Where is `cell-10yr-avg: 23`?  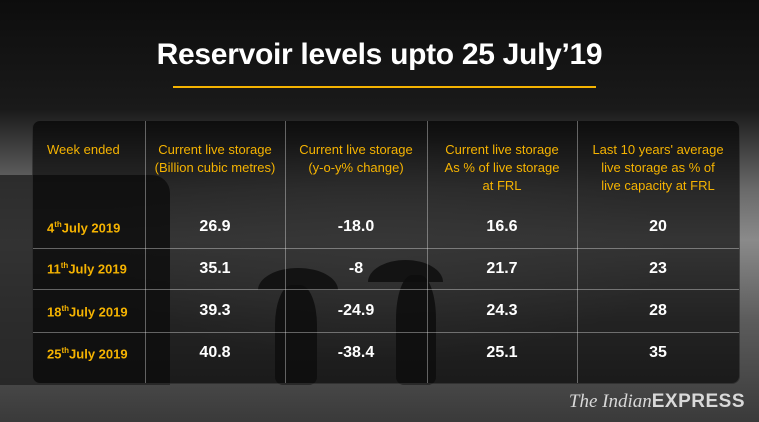 cell-10yr-avg: 23 is located at coordinates (658, 268).